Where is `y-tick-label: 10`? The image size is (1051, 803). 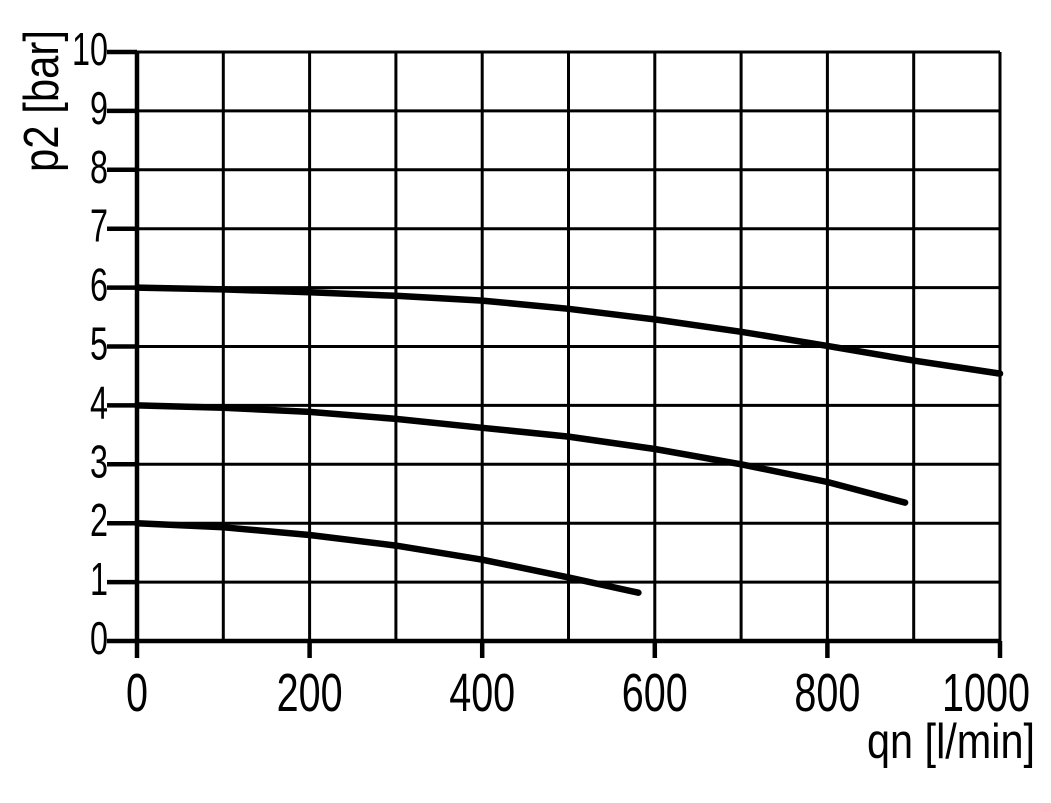
y-tick-label: 10 is located at coordinates (90, 49).